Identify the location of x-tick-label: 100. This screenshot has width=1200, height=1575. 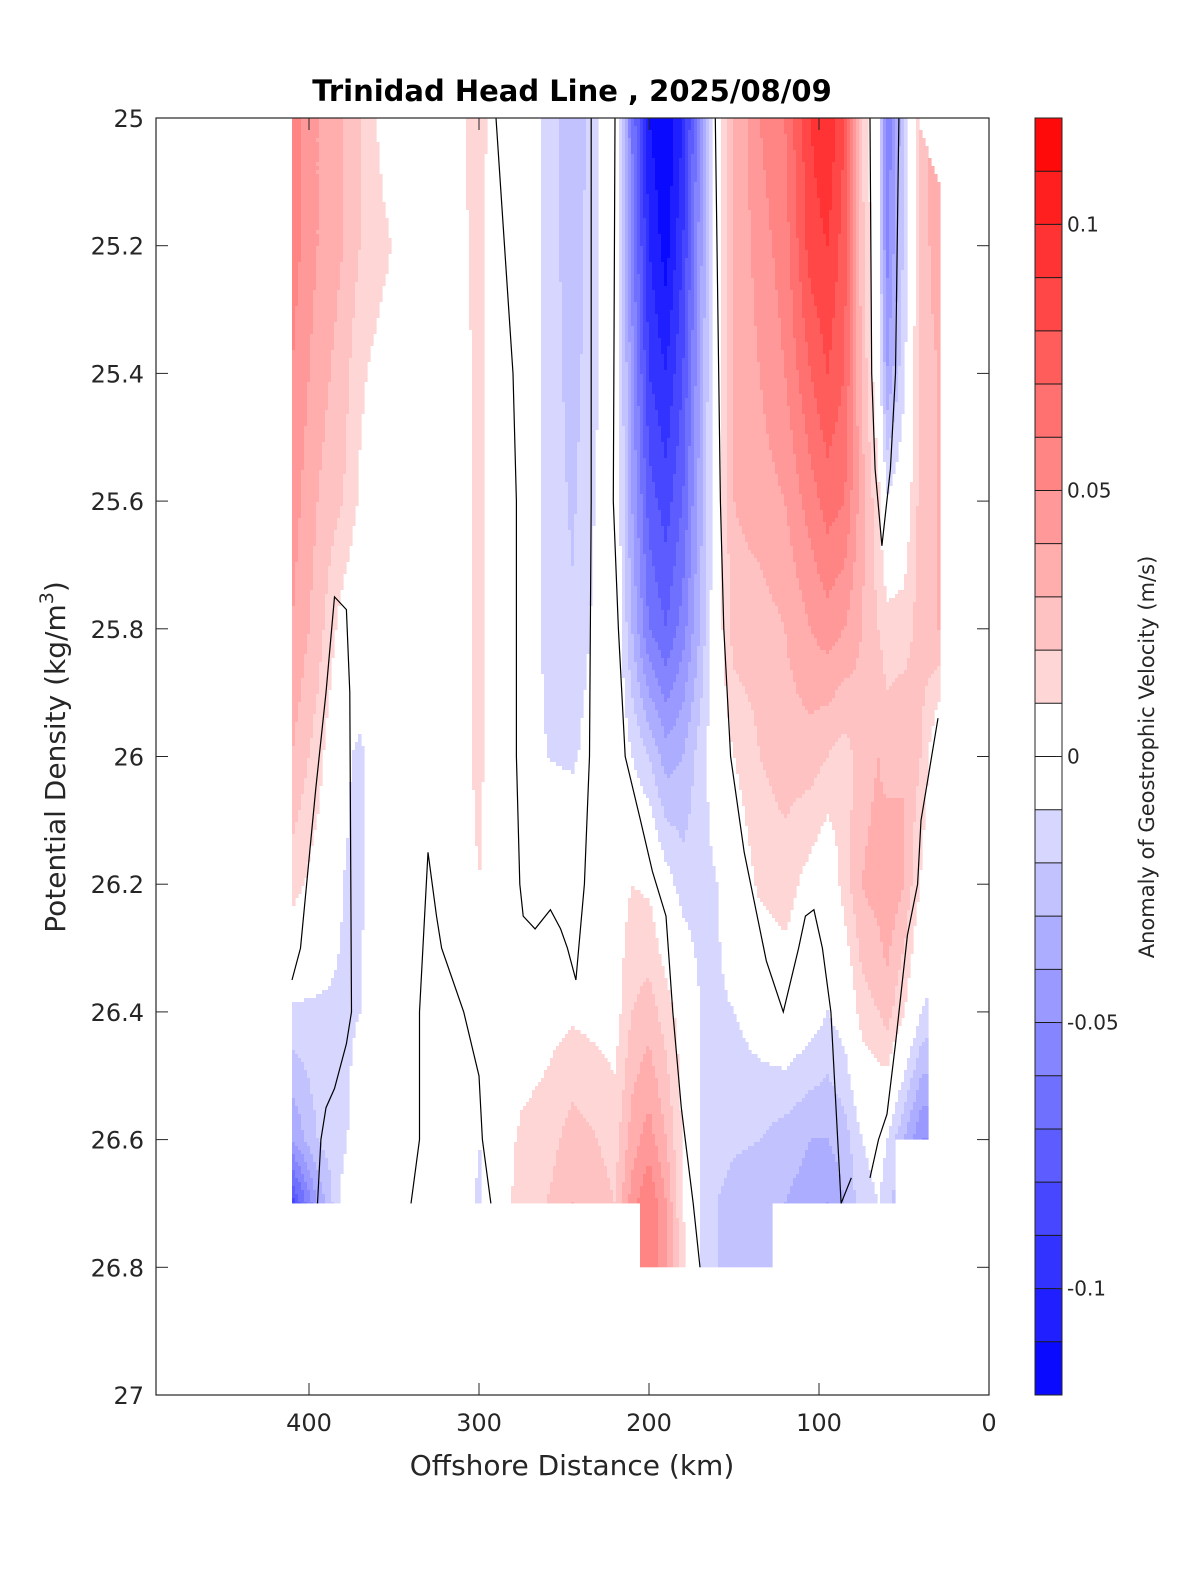
(819, 1423).